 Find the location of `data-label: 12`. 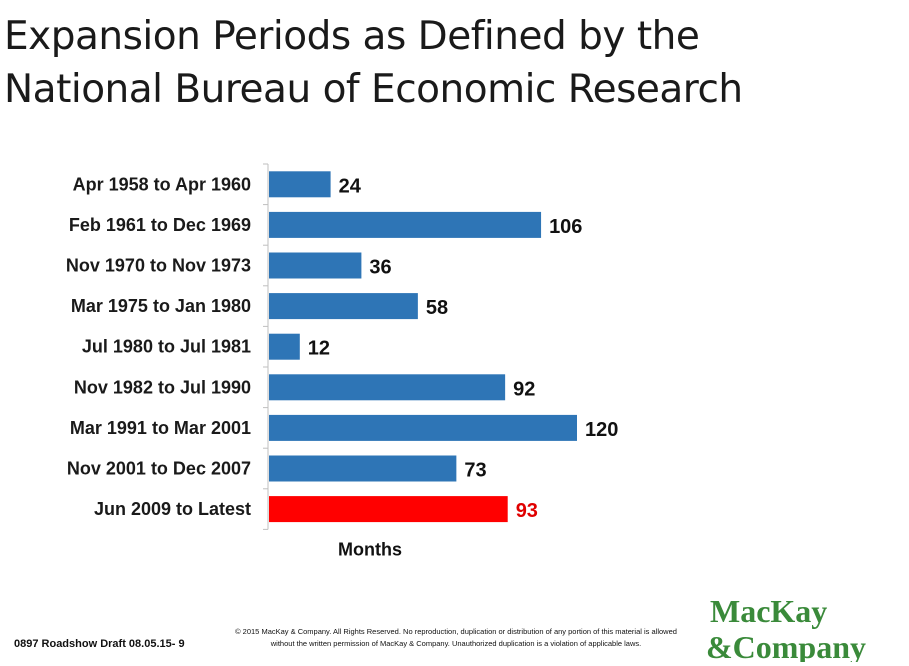

data-label: 12 is located at coordinates (319, 349).